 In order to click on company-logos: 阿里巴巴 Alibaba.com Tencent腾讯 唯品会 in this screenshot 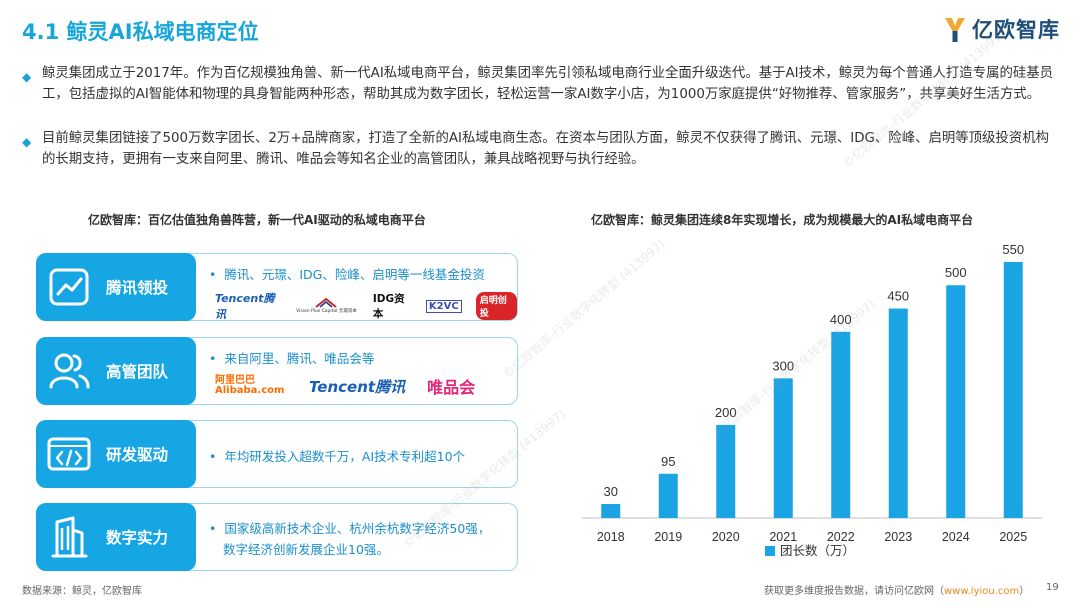, I will do `click(345, 386)`.